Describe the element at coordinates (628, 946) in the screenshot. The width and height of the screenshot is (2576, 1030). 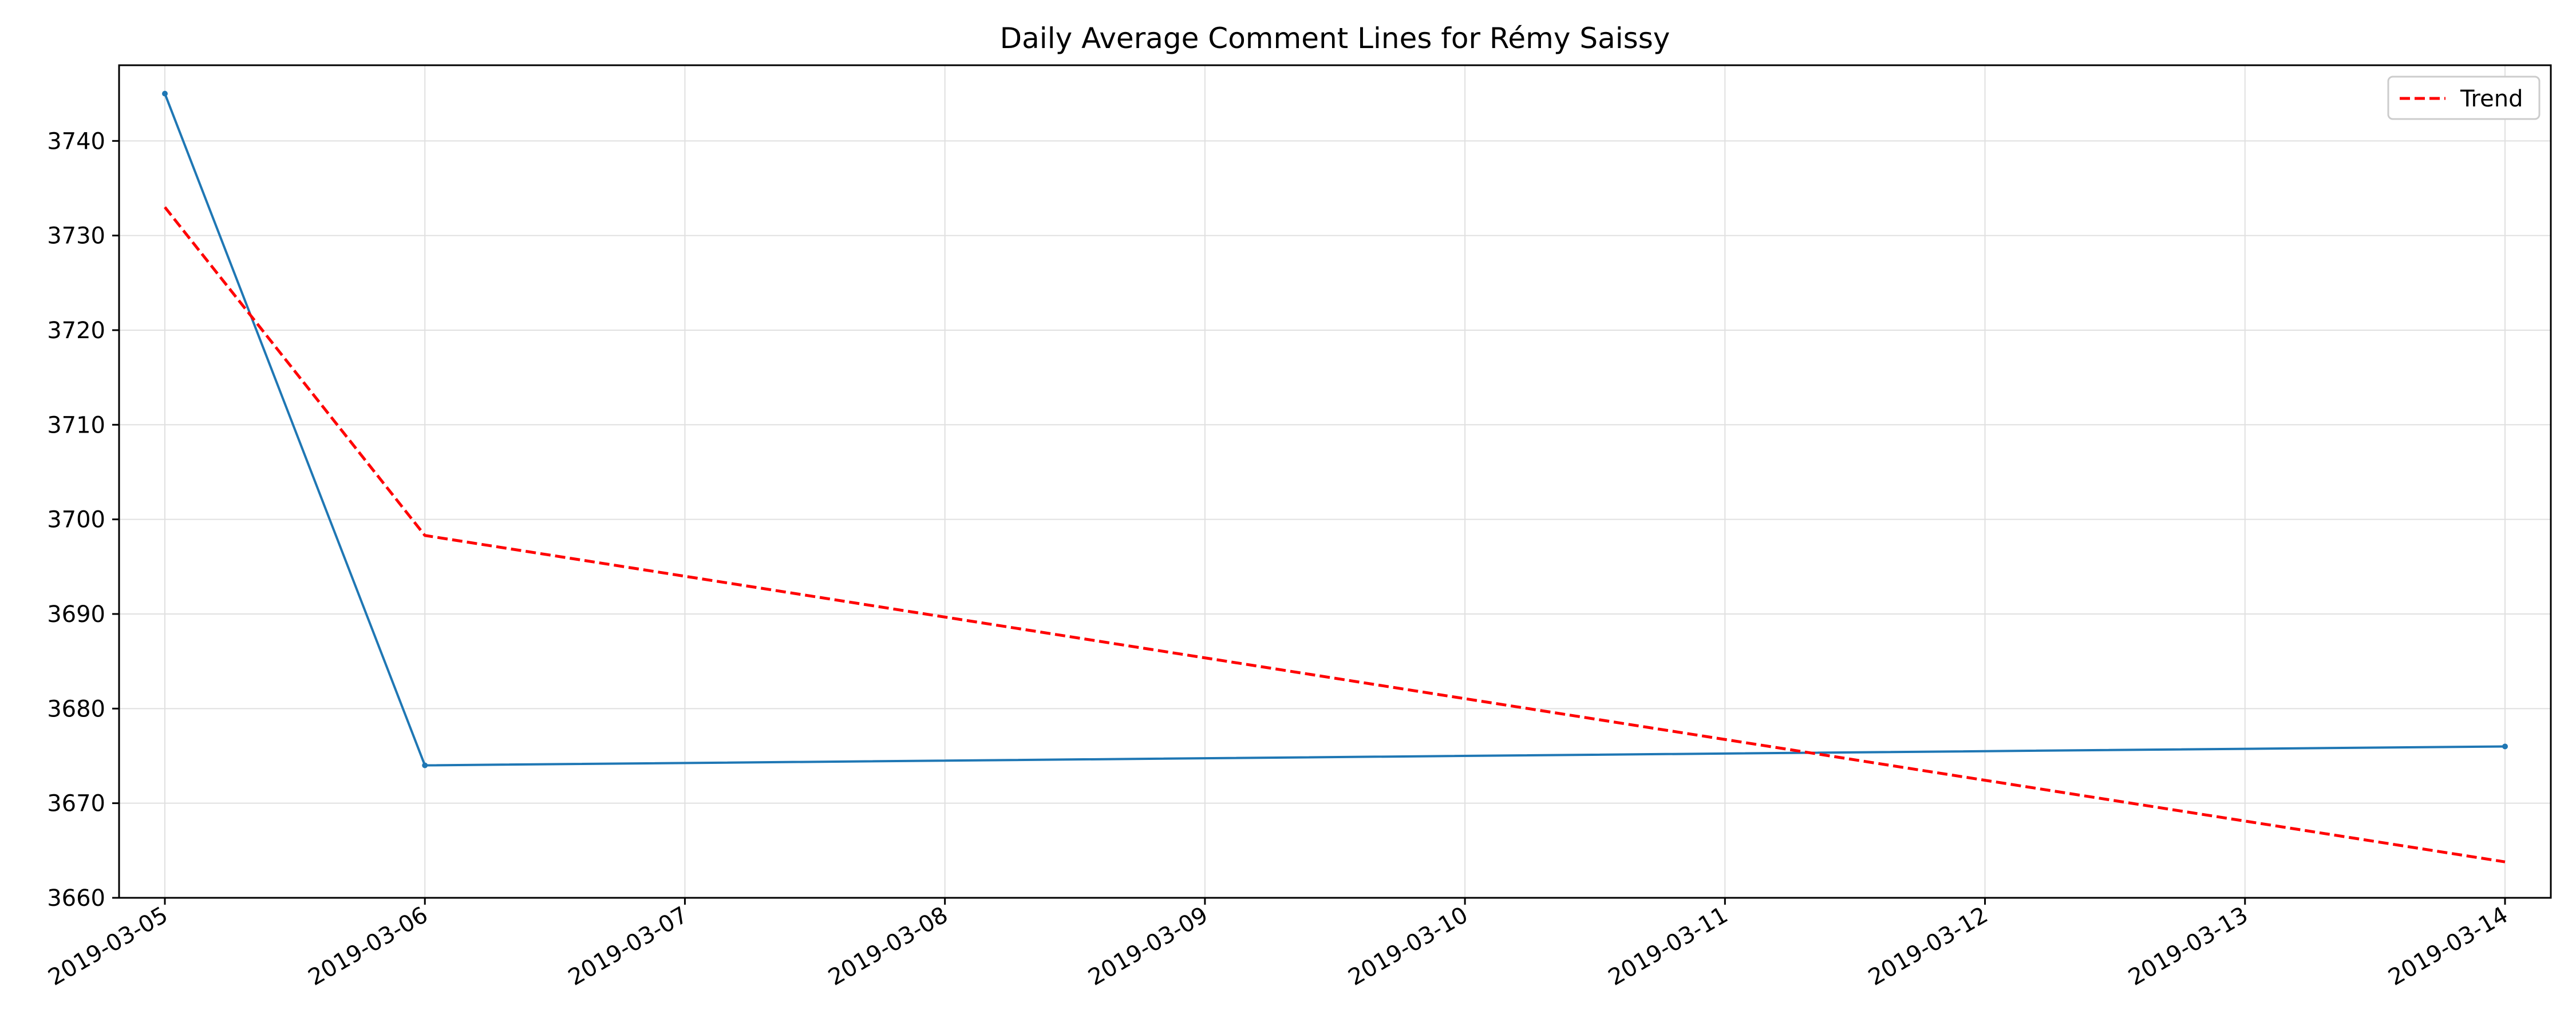
I see `x-tick-label: 2019-03-07` at that location.